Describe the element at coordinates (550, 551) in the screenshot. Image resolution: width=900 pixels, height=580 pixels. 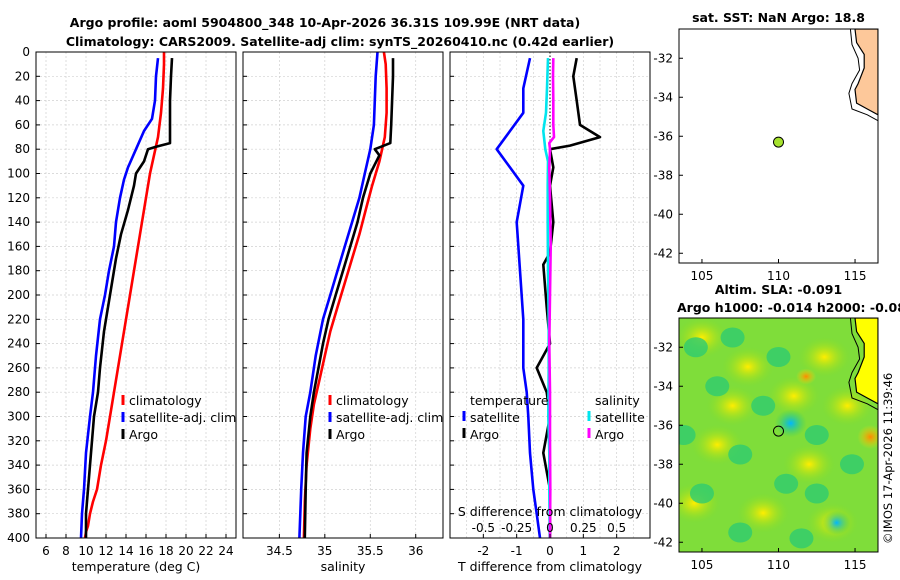
I see `x-tick-label: 0` at that location.